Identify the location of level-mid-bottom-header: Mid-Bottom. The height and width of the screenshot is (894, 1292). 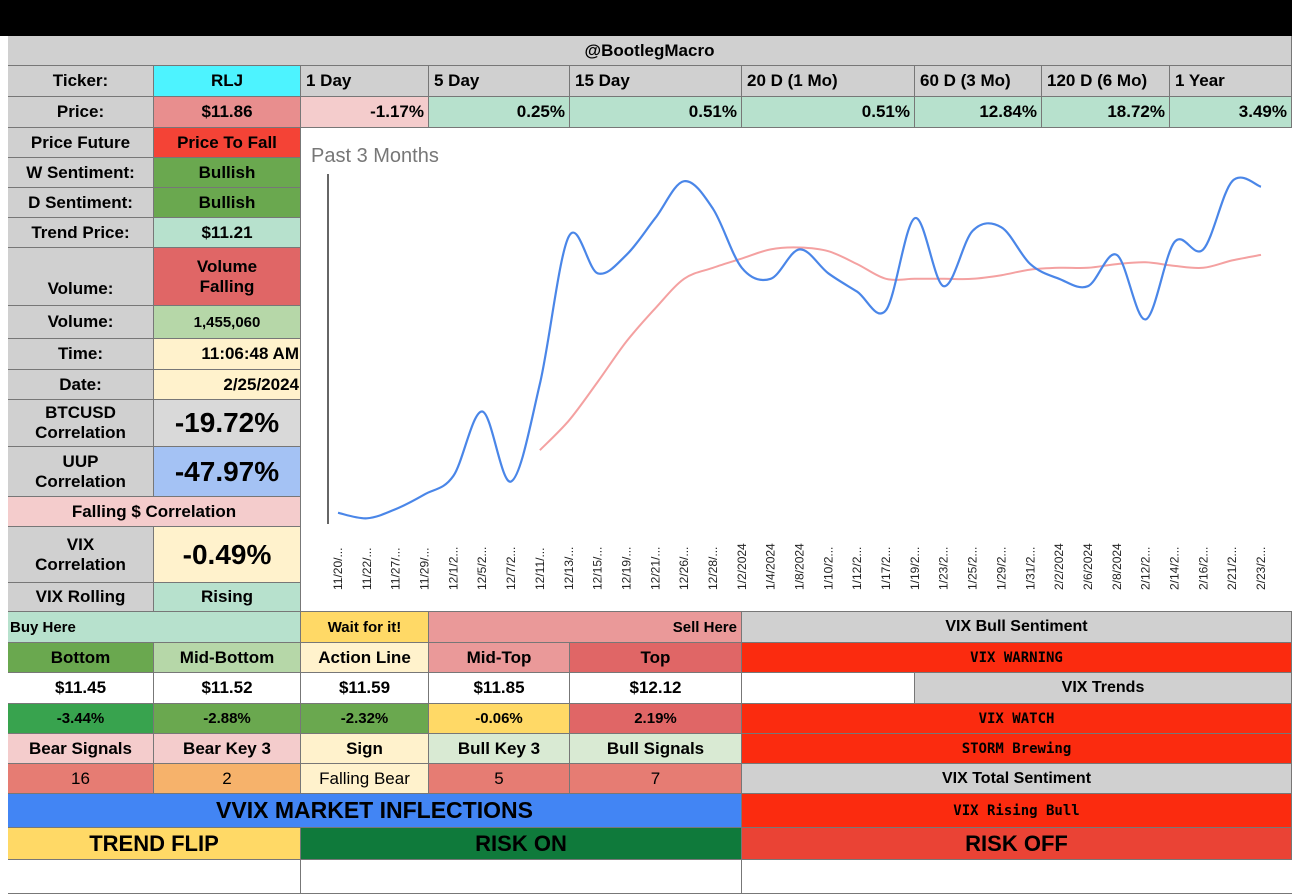
(227, 658).